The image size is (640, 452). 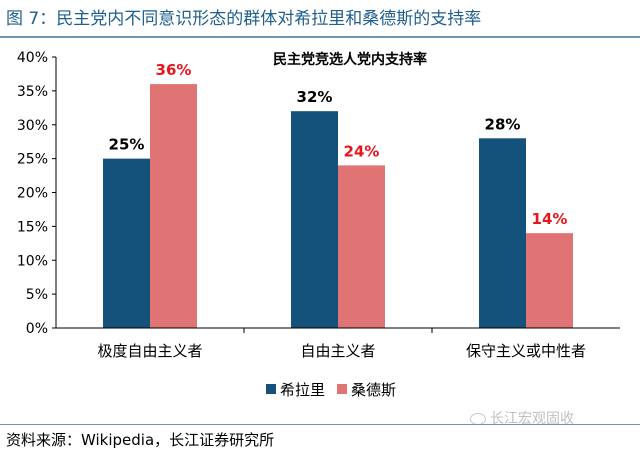 What do you see at coordinates (331, 390) in the screenshot?
I see `legend: 希拉里 桑德斯` at bounding box center [331, 390].